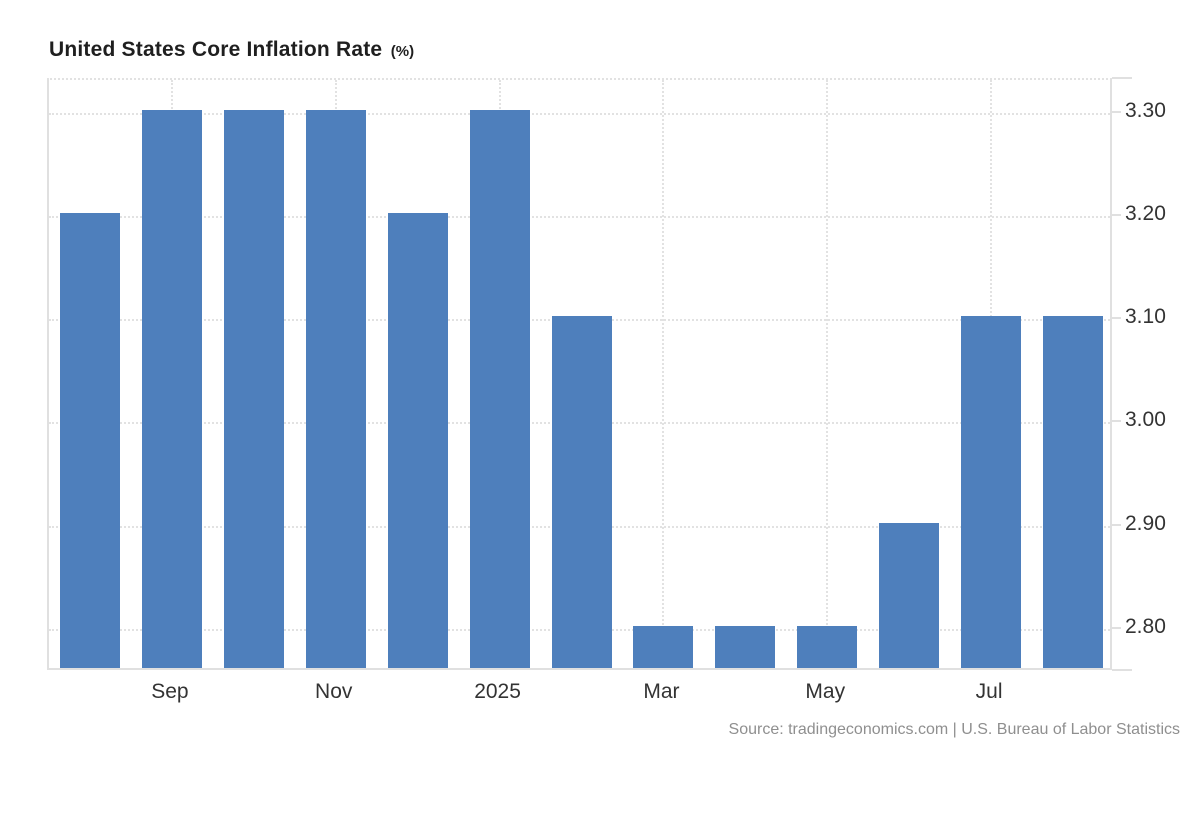  I want to click on chart-title-text: United States Core Inflation Rate, so click(216, 49).